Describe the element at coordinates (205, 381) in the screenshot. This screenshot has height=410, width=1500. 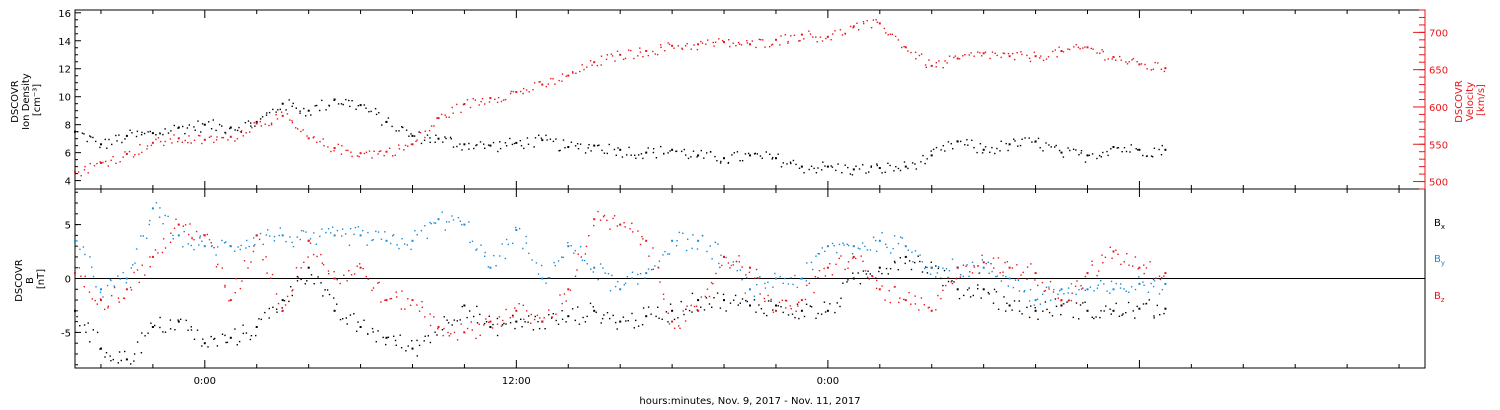
I see `x-tick-label: 0:00` at that location.